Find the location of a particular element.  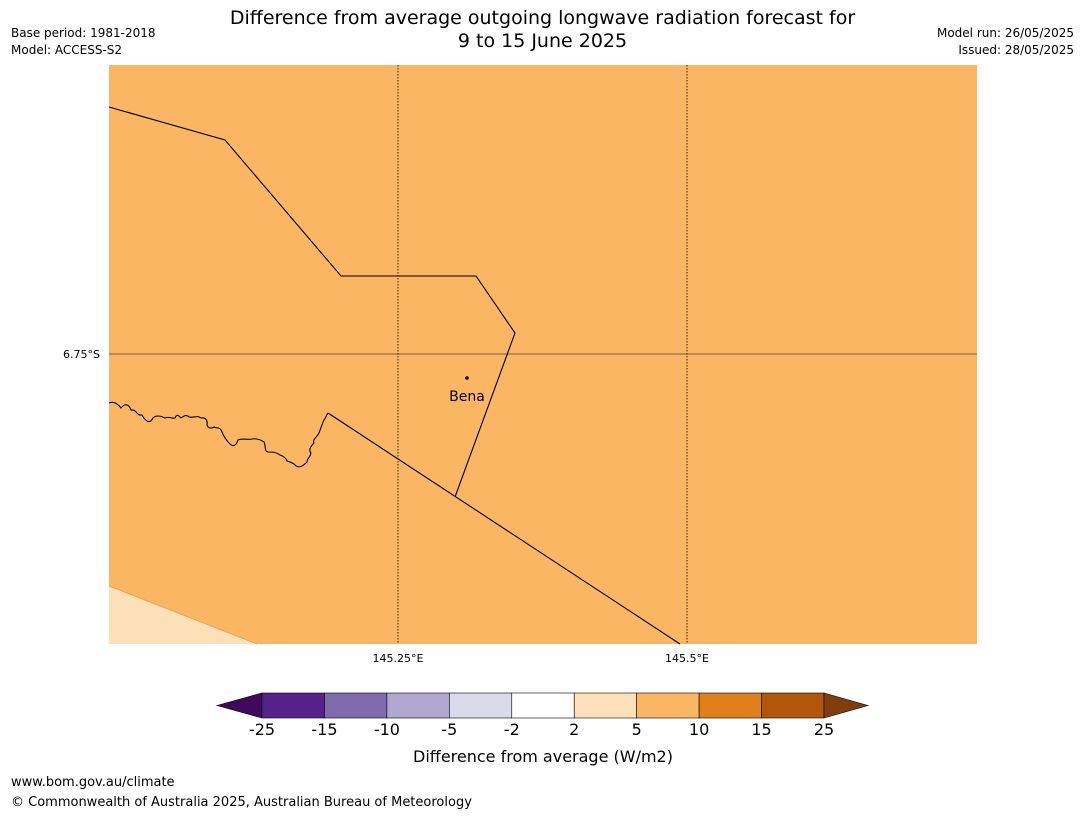

lower-region-edge is located at coordinates (183, 615).